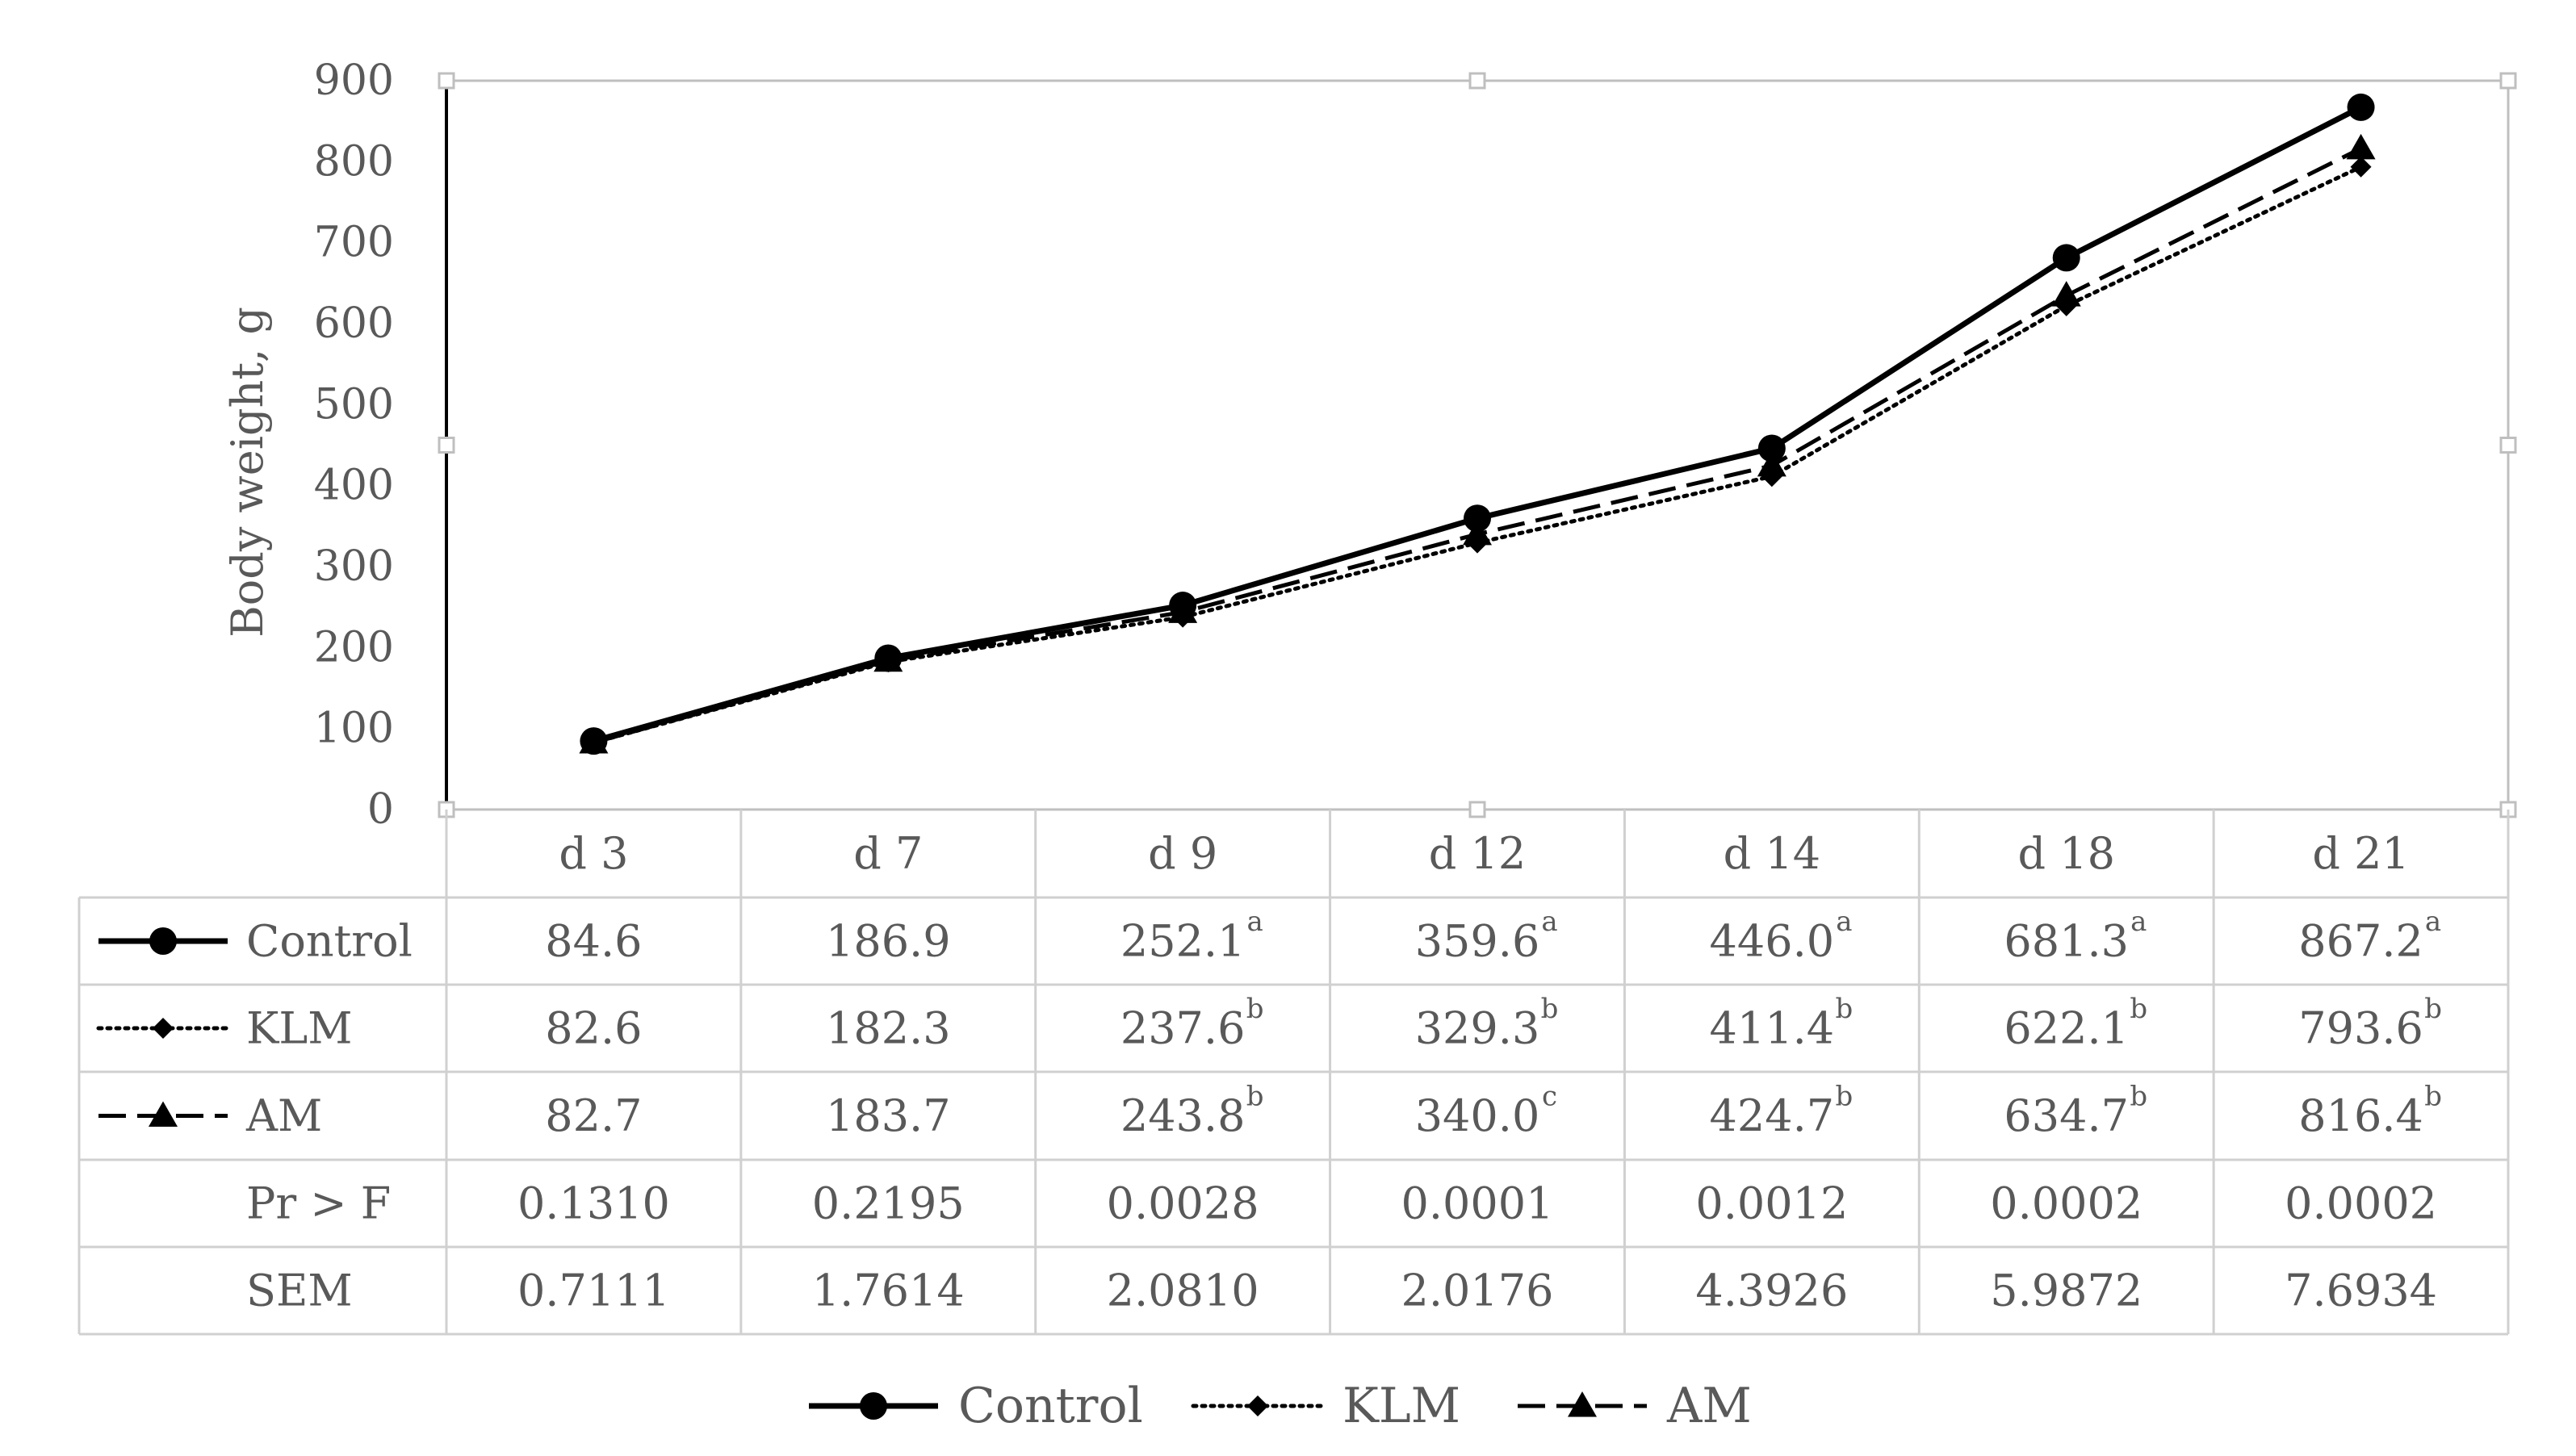 The image size is (2576, 1456). Describe the element at coordinates (1477, 854) in the screenshot. I see `x-tick-label: d 12` at that location.